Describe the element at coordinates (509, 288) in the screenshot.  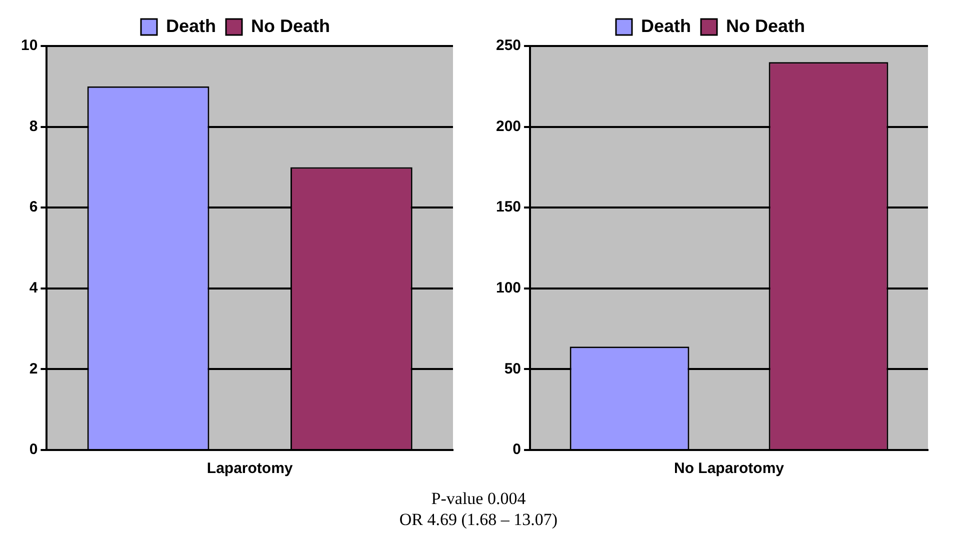
I see `y-tick-label: 100` at that location.